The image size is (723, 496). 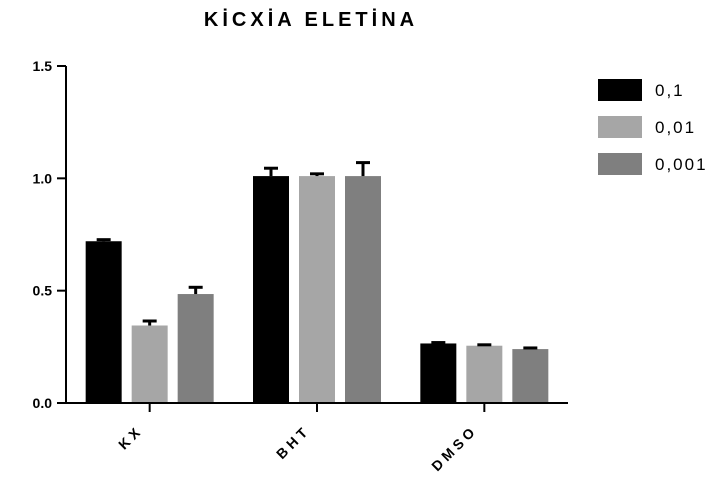 I want to click on chart-title: KİCXİA ELETİNA, so click(x=311, y=19).